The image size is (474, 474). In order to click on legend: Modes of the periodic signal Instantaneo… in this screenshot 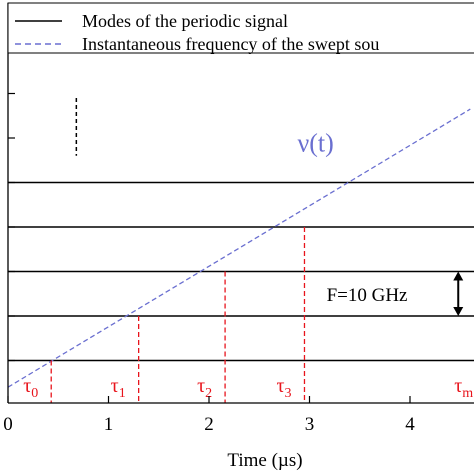, I will do `click(240, 28)`.